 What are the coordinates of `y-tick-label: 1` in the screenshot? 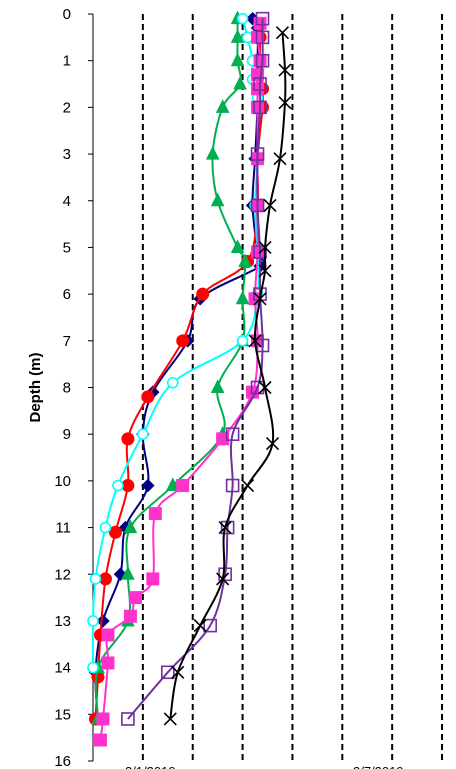 It's located at (67, 61).